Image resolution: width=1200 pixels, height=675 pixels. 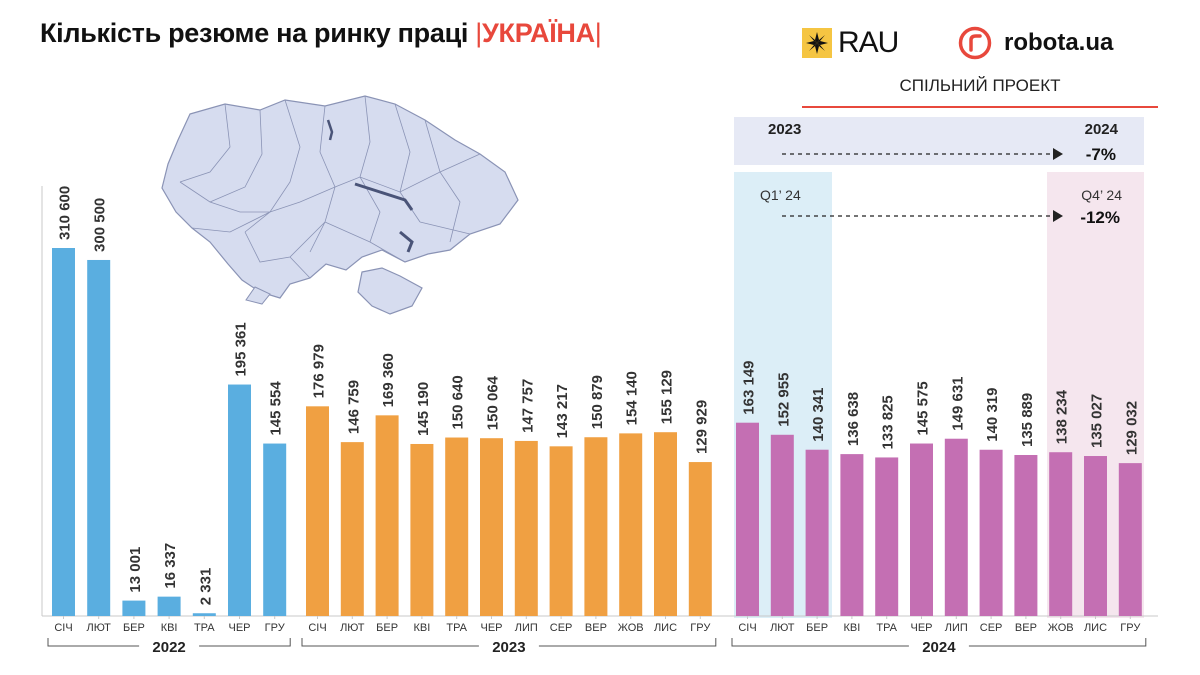 What do you see at coordinates (319, 371) in the screenshot?
I see `data-label: 176 979` at bounding box center [319, 371].